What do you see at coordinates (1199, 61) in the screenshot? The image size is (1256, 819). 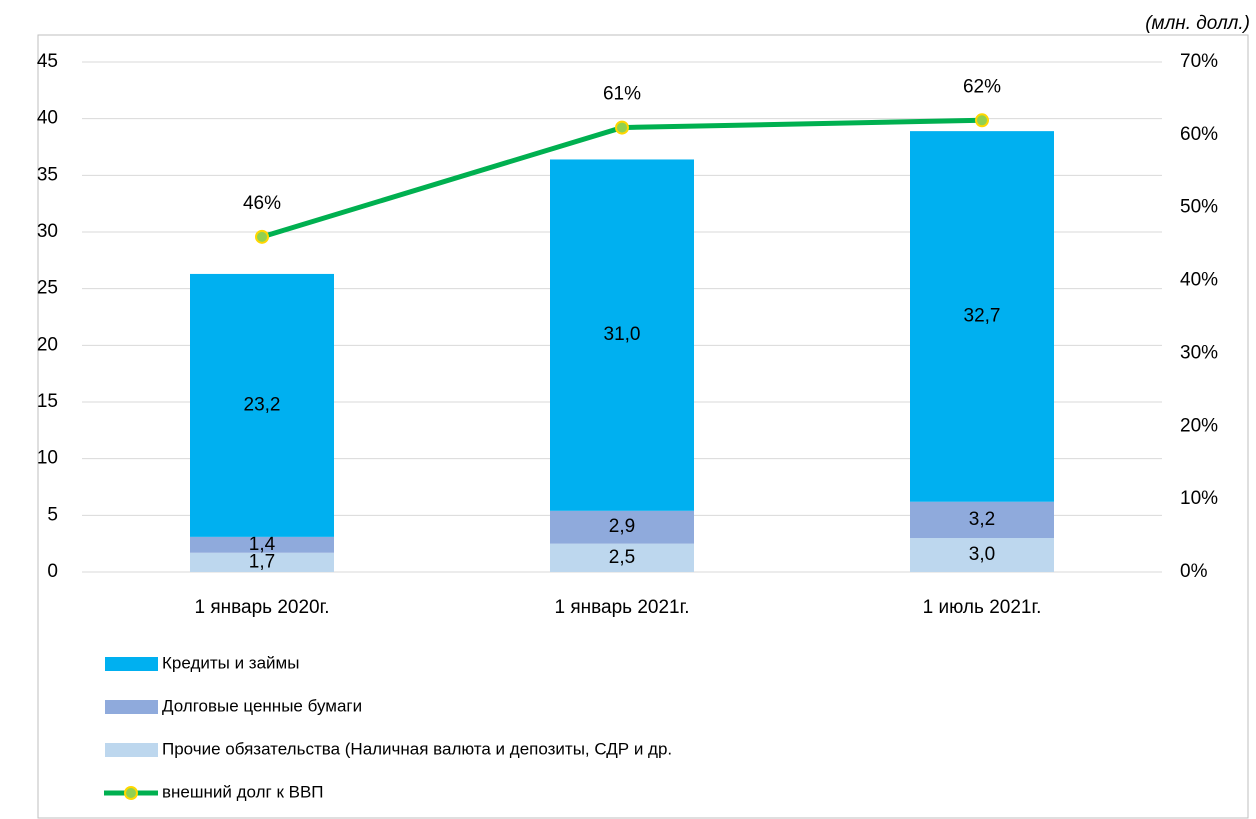 I see `y2-tick-label: 70%` at bounding box center [1199, 61].